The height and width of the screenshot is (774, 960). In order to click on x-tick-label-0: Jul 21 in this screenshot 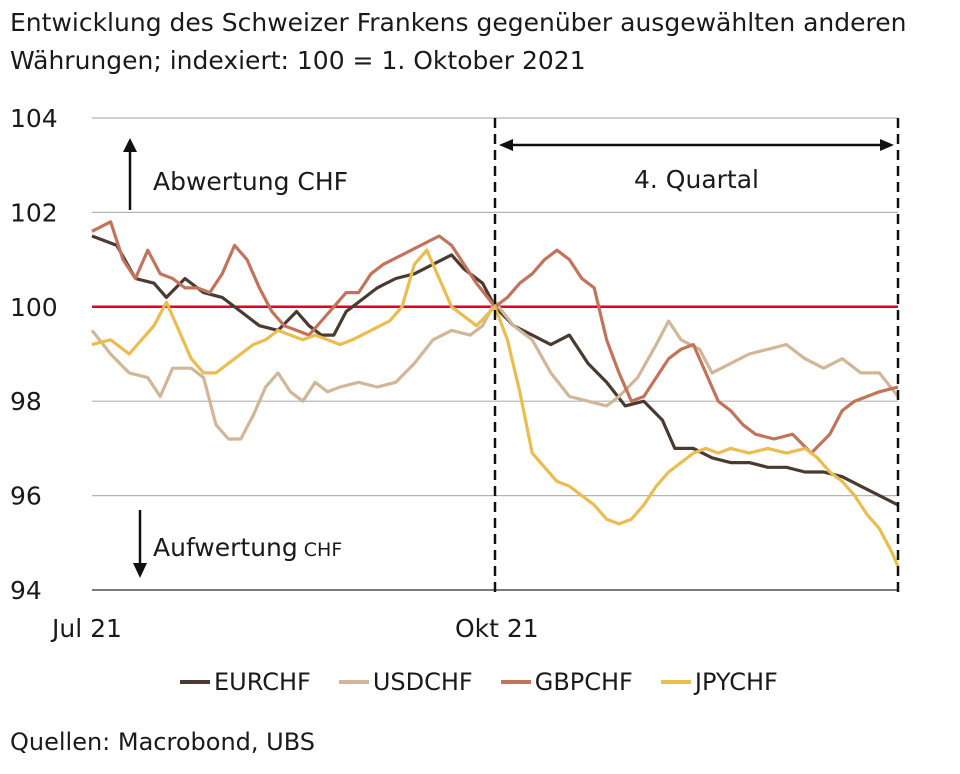, I will do `click(86, 628)`.